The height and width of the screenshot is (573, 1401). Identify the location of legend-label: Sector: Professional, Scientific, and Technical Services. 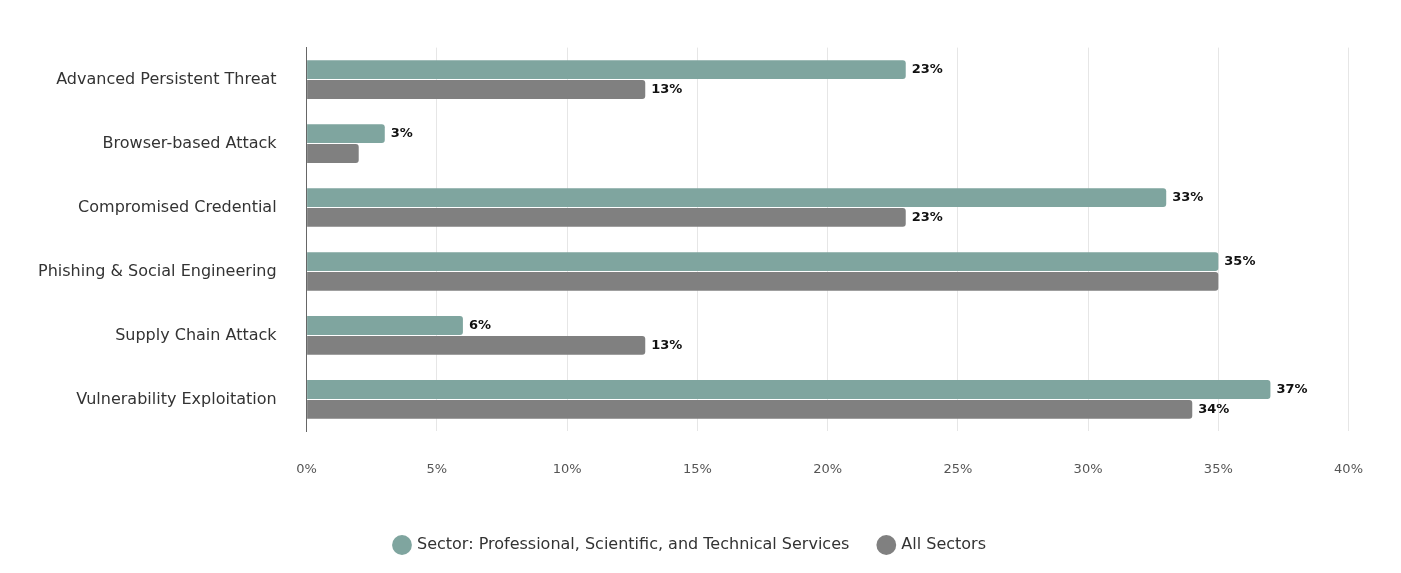
(633, 544).